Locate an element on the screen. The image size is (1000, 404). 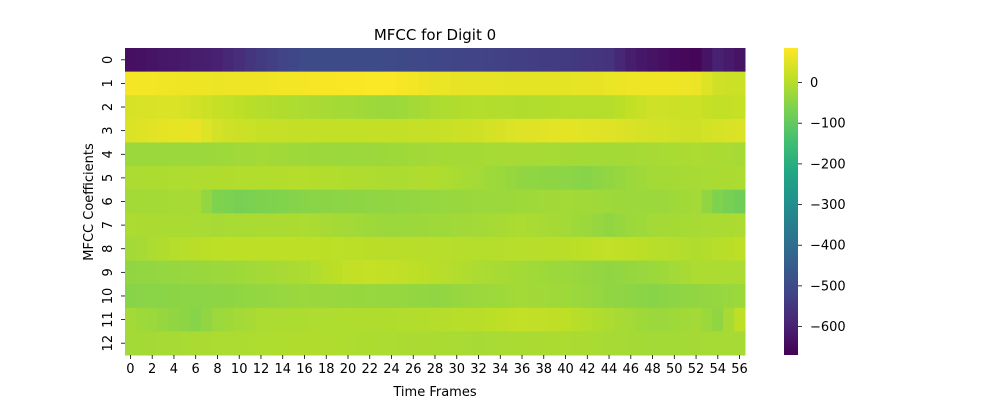
x-tick-label: 48 is located at coordinates (652, 369).